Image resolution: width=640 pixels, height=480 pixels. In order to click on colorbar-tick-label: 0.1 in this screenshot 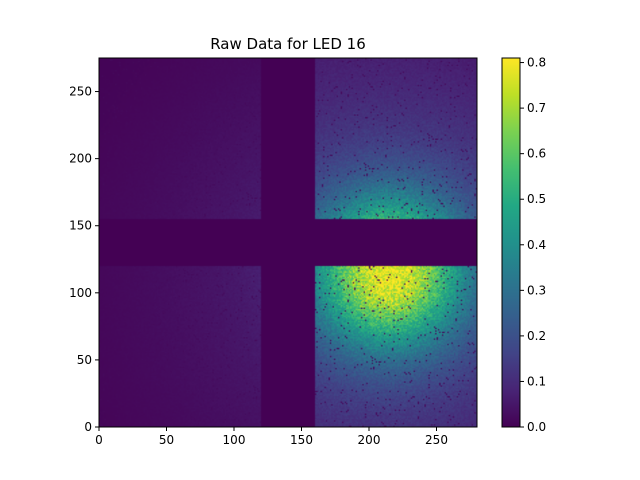, I will do `click(536, 381)`.